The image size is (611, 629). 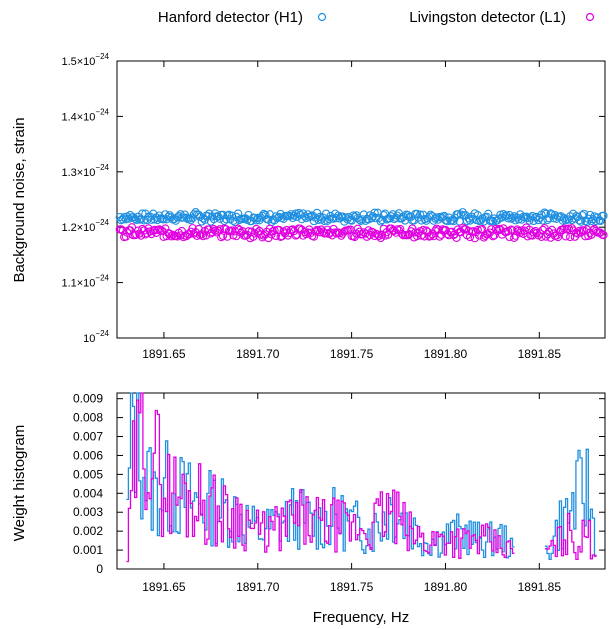 I want to click on top-data-points, so click(x=361, y=225).